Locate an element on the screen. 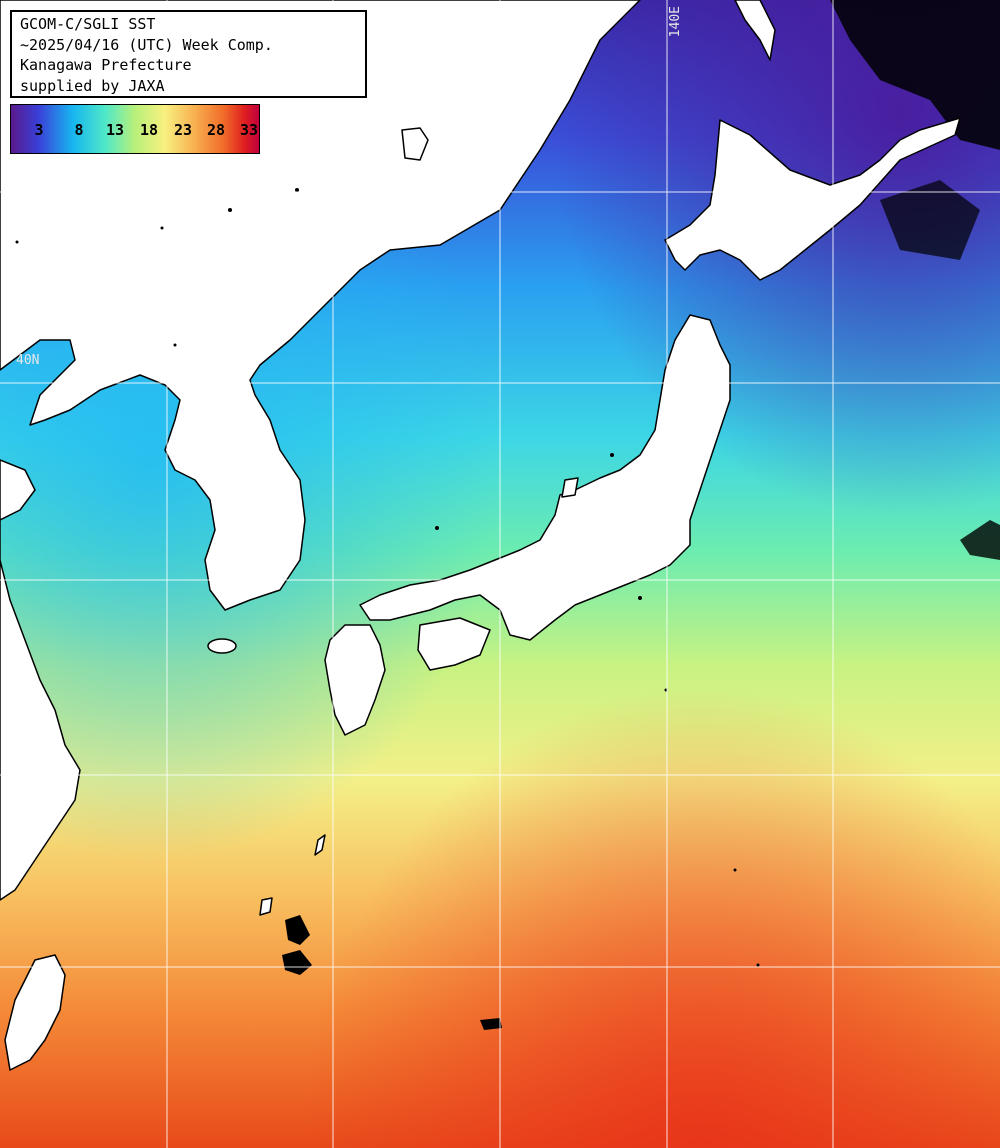 This screenshot has height=1148, width=1000. land-taiwan is located at coordinates (35, 1012).